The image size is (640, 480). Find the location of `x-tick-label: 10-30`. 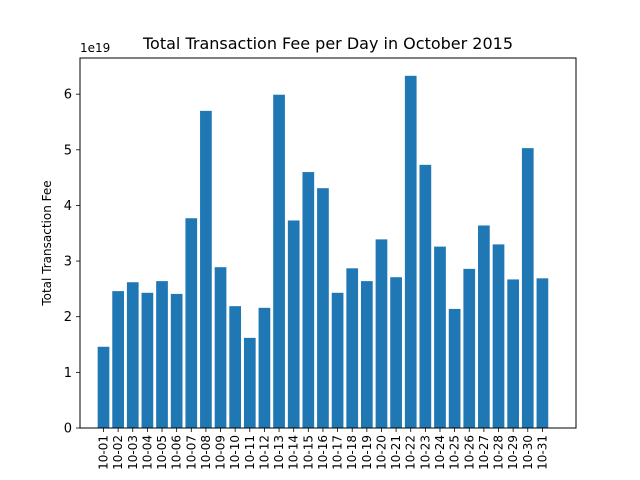

x-tick-label: 10-30 is located at coordinates (528, 452).